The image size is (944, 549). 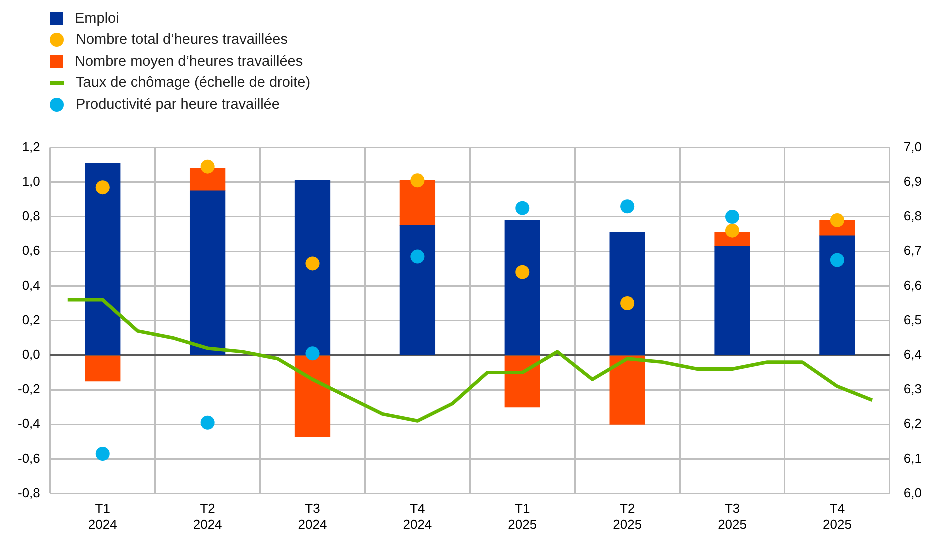 I want to click on x-tick-label: T3 2025, so click(x=732, y=516).